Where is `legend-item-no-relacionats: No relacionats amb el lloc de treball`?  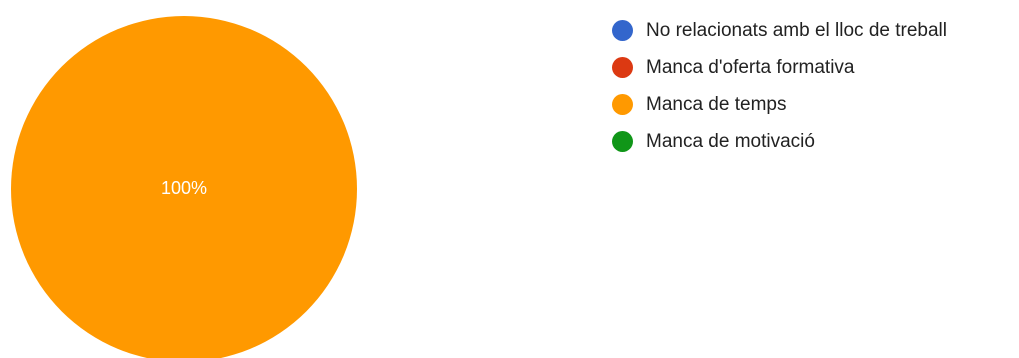 legend-item-no-relacionats: No relacionats amb el lloc de treball is located at coordinates (779, 30).